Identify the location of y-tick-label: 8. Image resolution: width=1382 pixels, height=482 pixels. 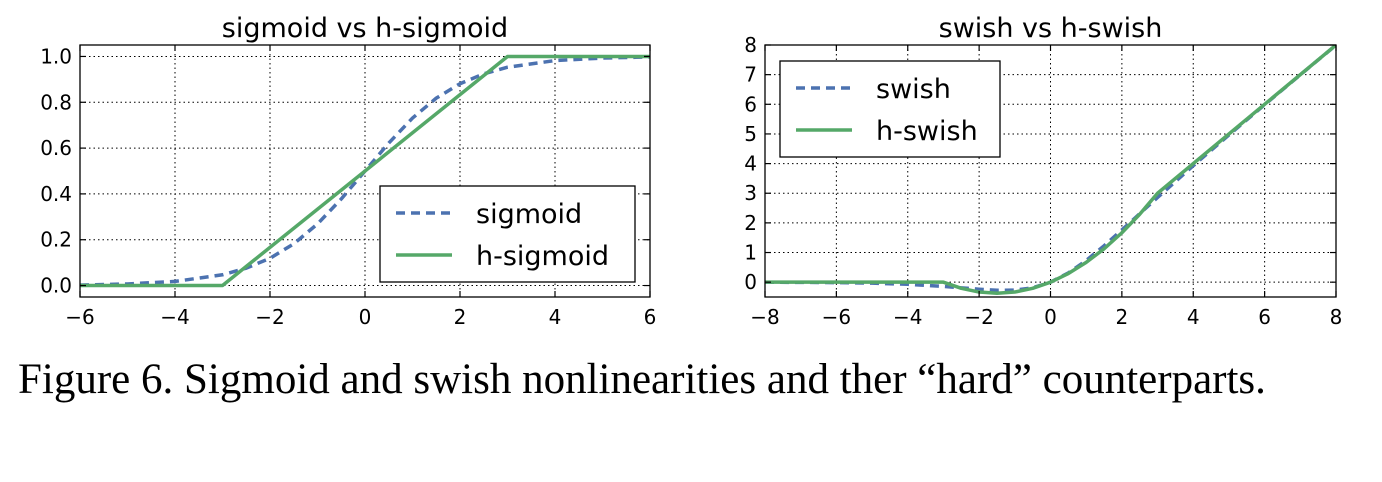
(750, 45).